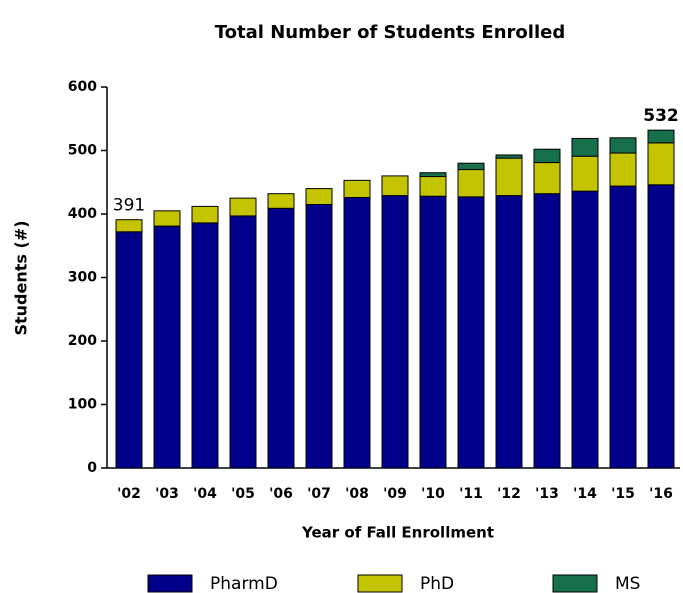 The width and height of the screenshot is (683, 593). I want to click on x-tick-label: '02, so click(129, 494).